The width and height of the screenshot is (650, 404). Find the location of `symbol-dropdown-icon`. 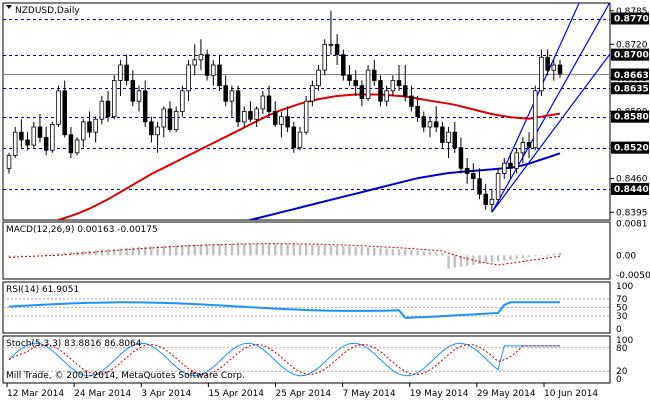

symbol-dropdown-icon is located at coordinates (9, 7).